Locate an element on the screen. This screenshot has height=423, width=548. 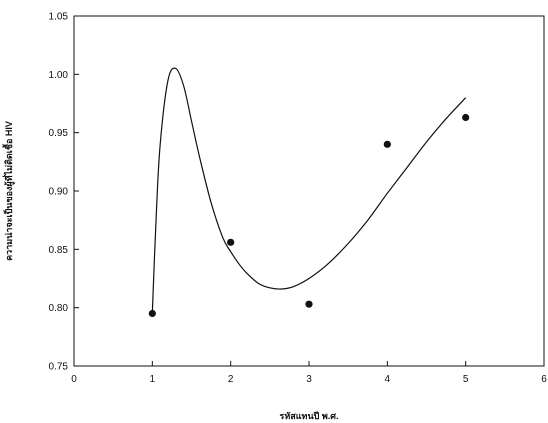
x-tick-label: 4 is located at coordinates (388, 379).